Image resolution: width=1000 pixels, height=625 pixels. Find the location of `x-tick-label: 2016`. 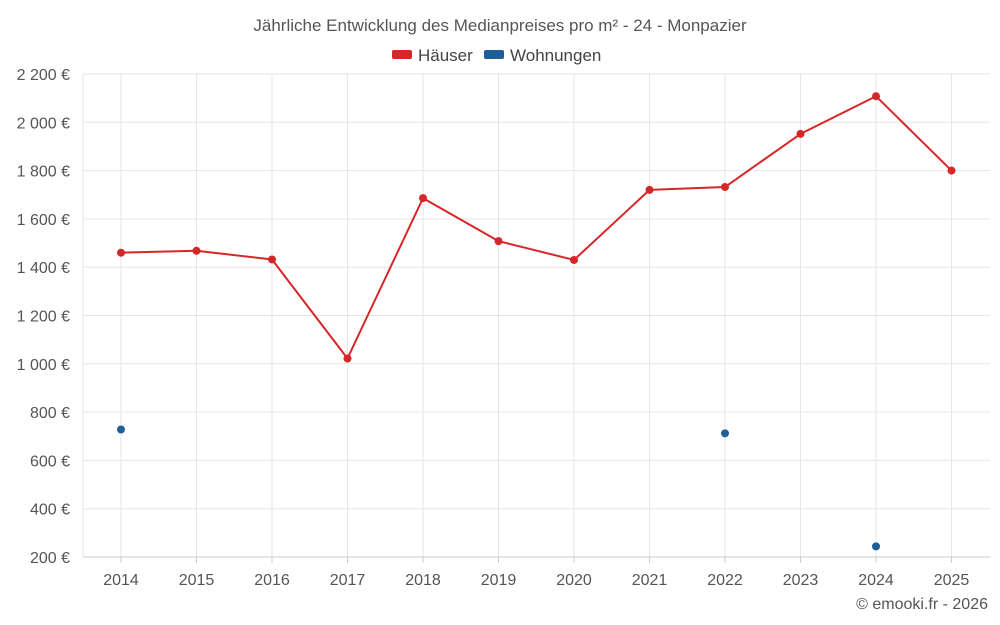

x-tick-label: 2016 is located at coordinates (272, 580).